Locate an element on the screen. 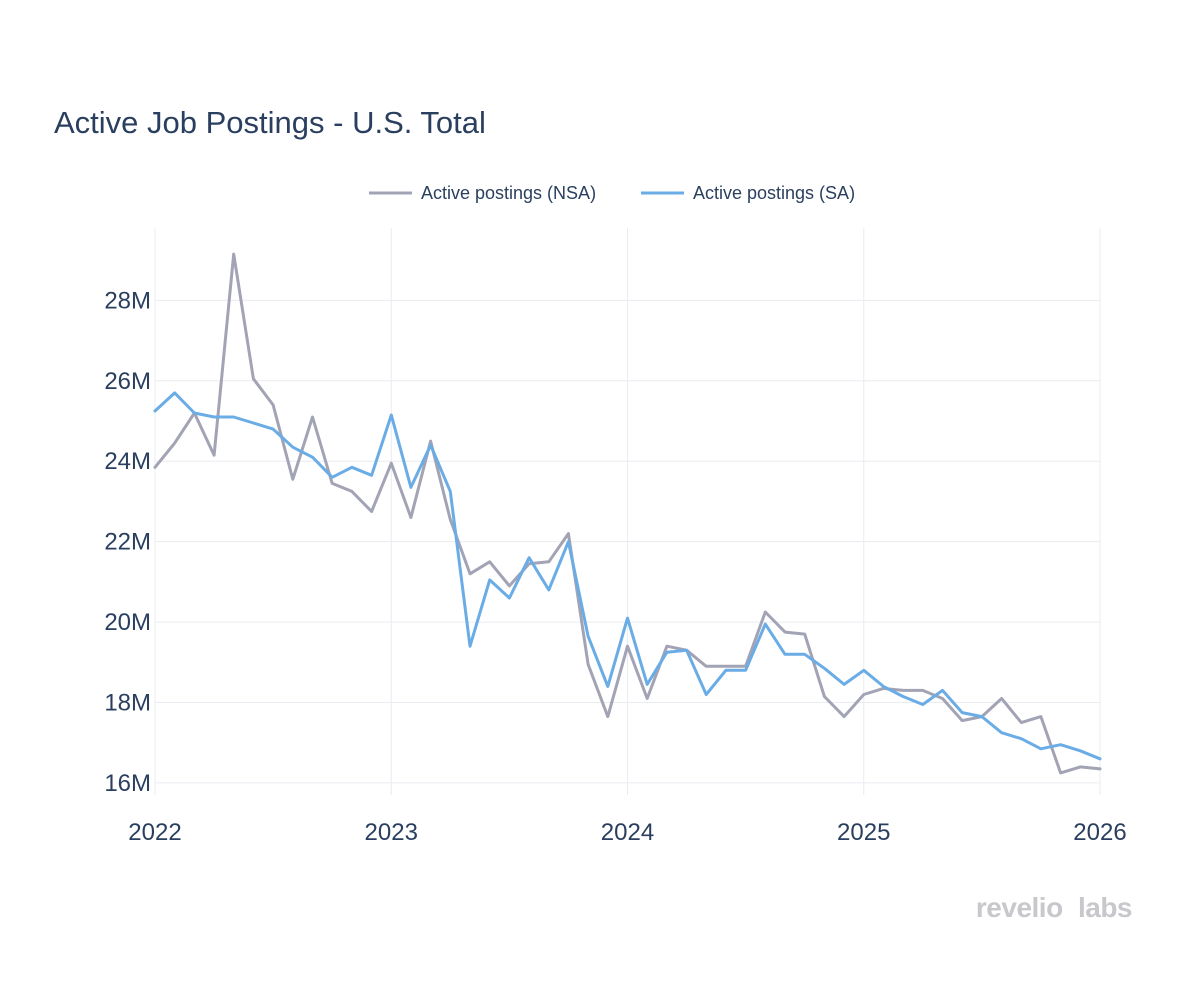 This screenshot has width=1200, height=991. y-tick-label: 20M is located at coordinates (127, 622).